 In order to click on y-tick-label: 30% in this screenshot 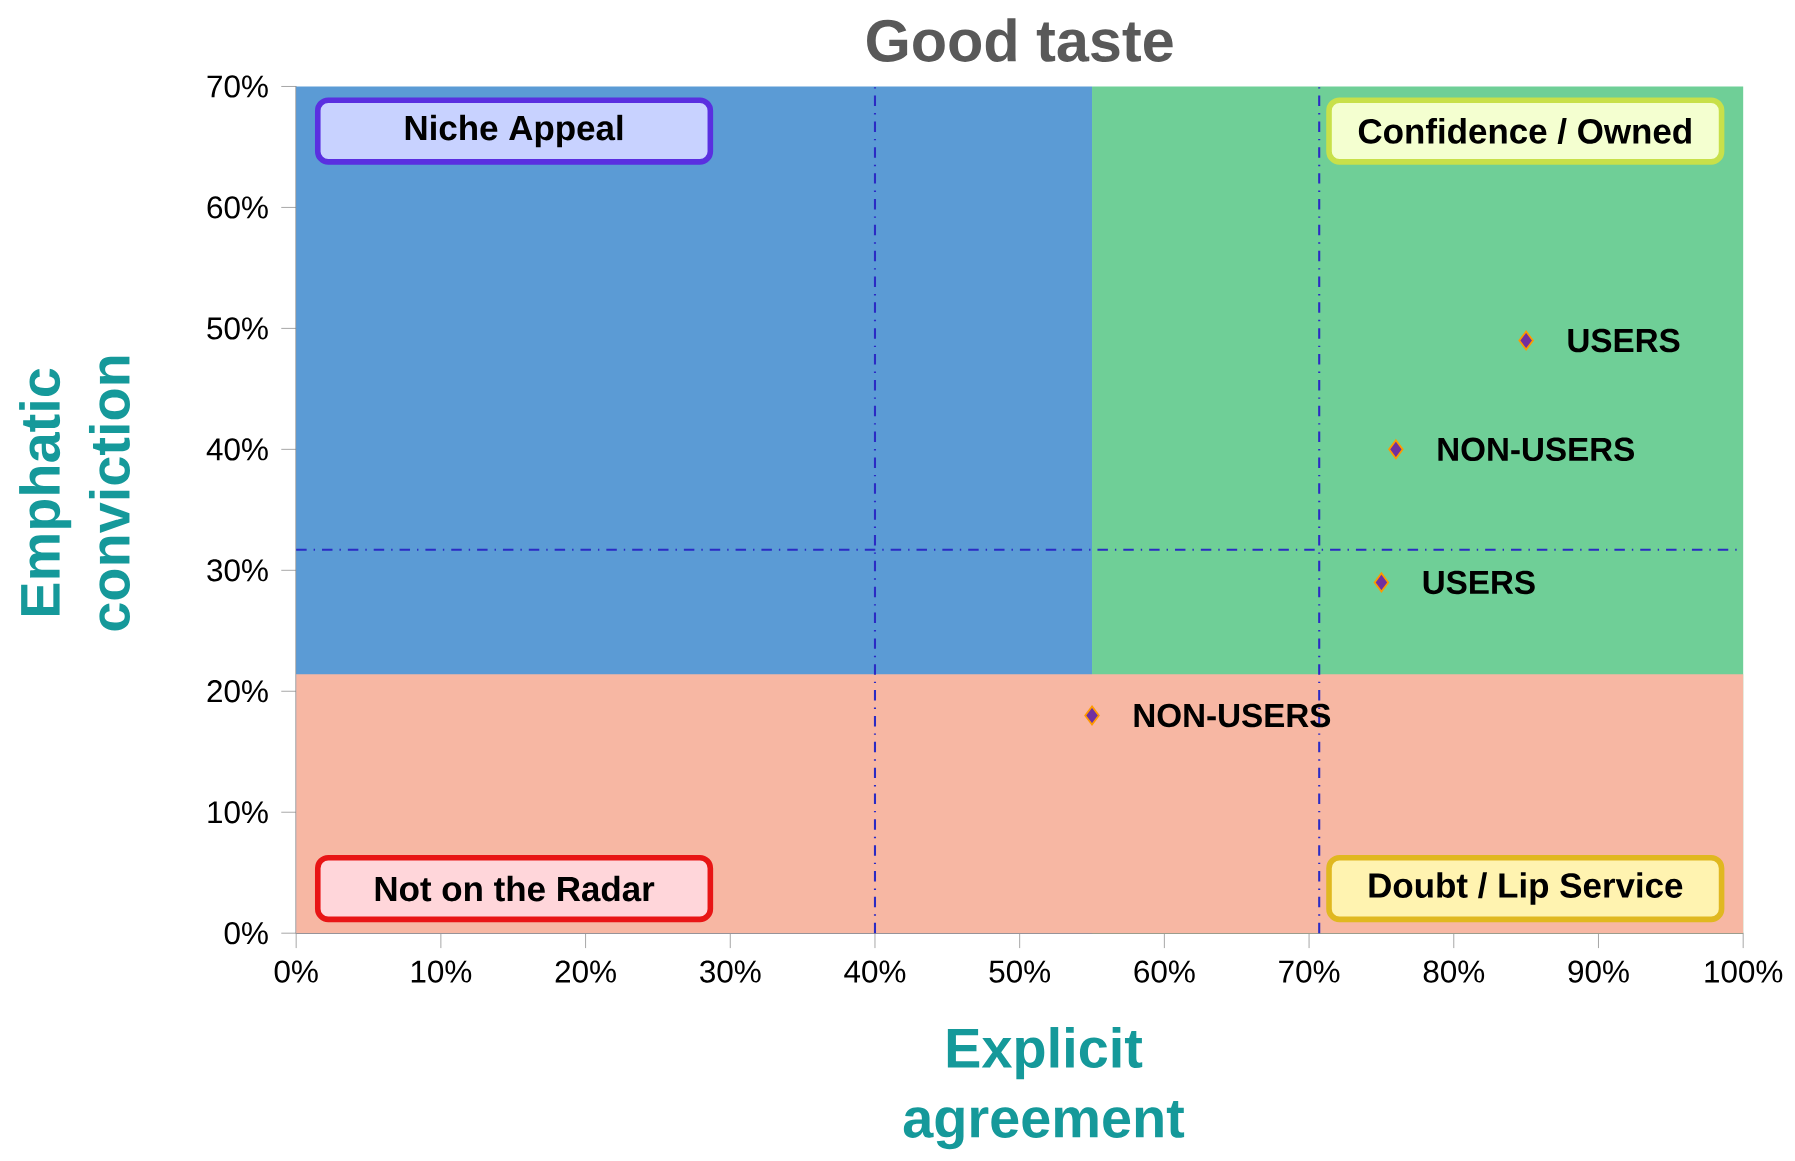, I will do `click(237, 570)`.